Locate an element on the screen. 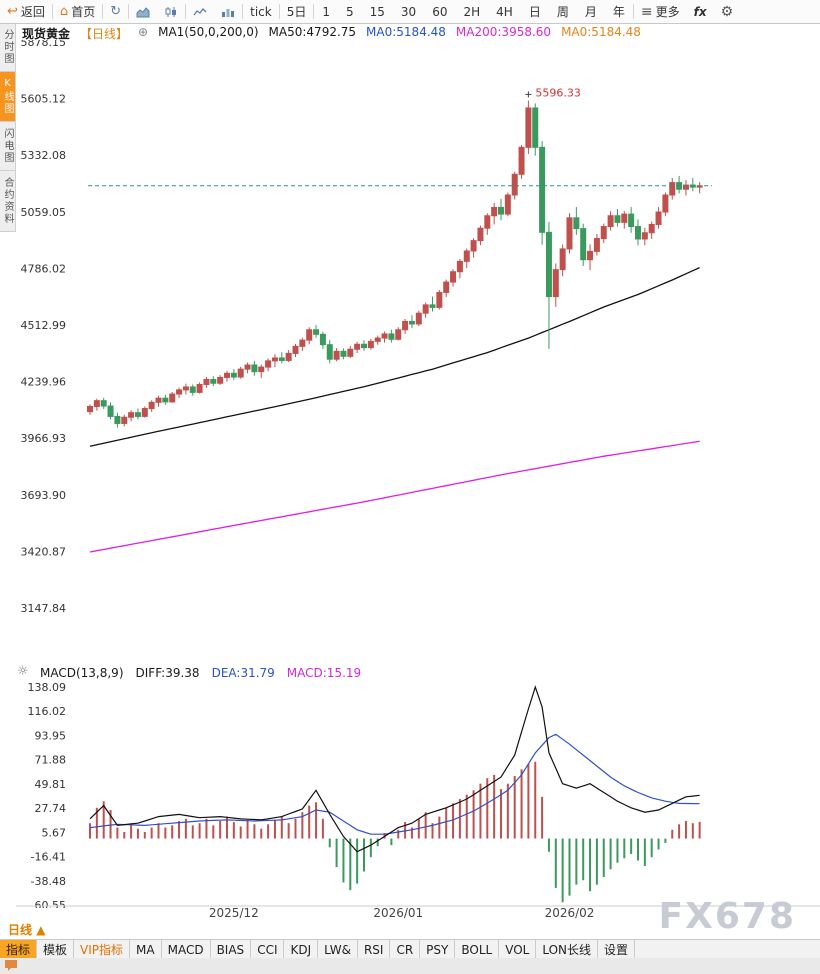 Image resolution: width=820 pixels, height=974 pixels. candlestick-chart-type-button is located at coordinates (171, 12).